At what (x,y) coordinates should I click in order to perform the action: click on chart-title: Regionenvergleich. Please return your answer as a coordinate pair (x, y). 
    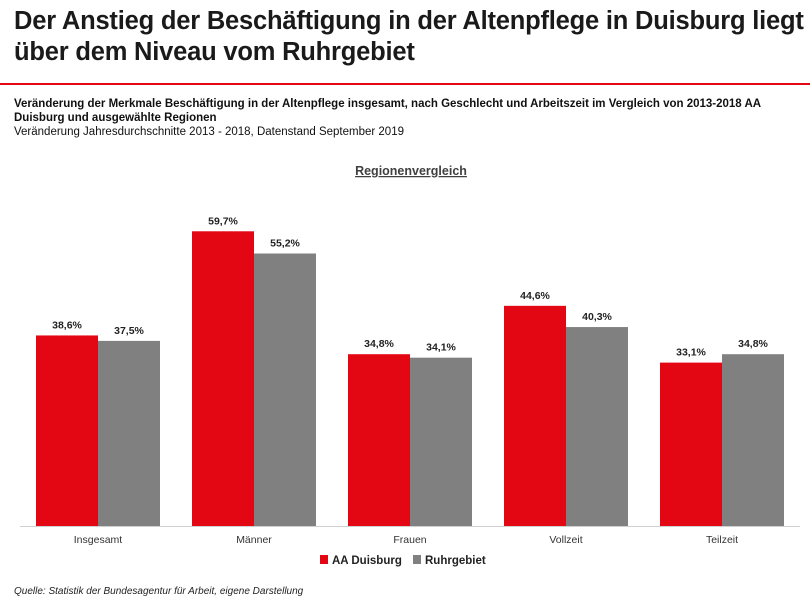
    Looking at the image, I should click on (411, 171).